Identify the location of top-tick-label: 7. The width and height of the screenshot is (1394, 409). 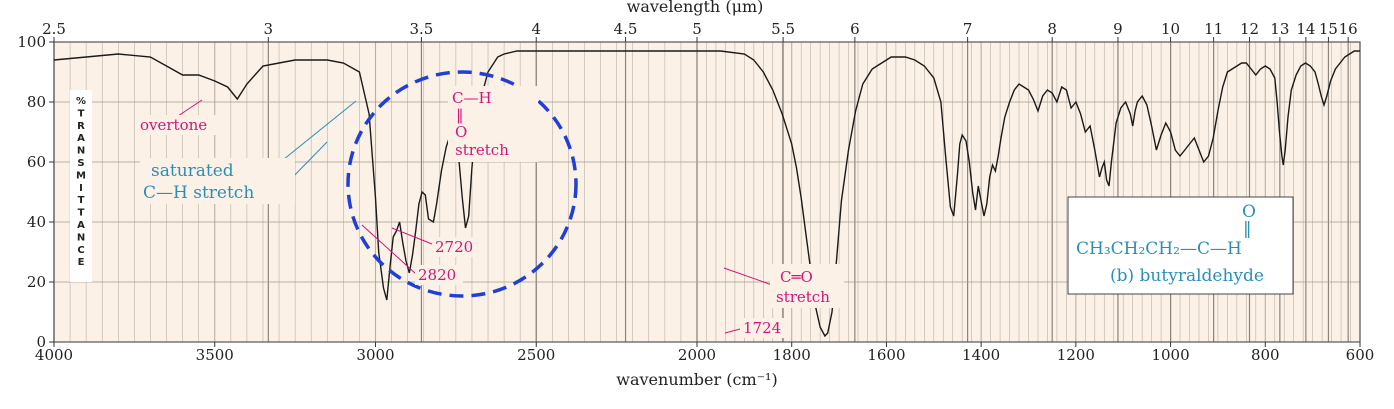
(968, 29).